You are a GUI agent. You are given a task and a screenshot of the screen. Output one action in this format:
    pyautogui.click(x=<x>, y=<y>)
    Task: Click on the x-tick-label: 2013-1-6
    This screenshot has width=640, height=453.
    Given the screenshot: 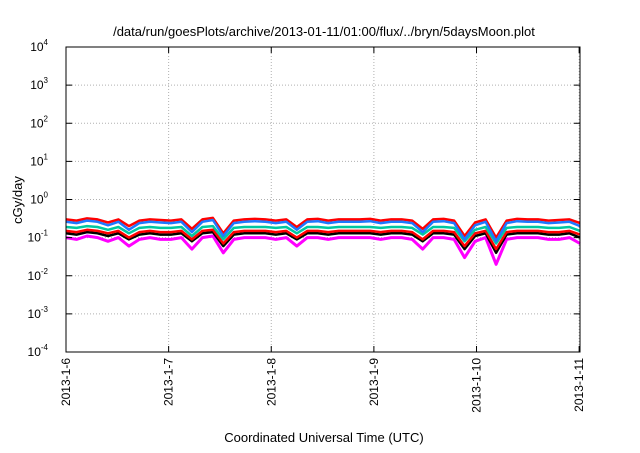 What is the action you would take?
    pyautogui.click(x=66, y=382)
    